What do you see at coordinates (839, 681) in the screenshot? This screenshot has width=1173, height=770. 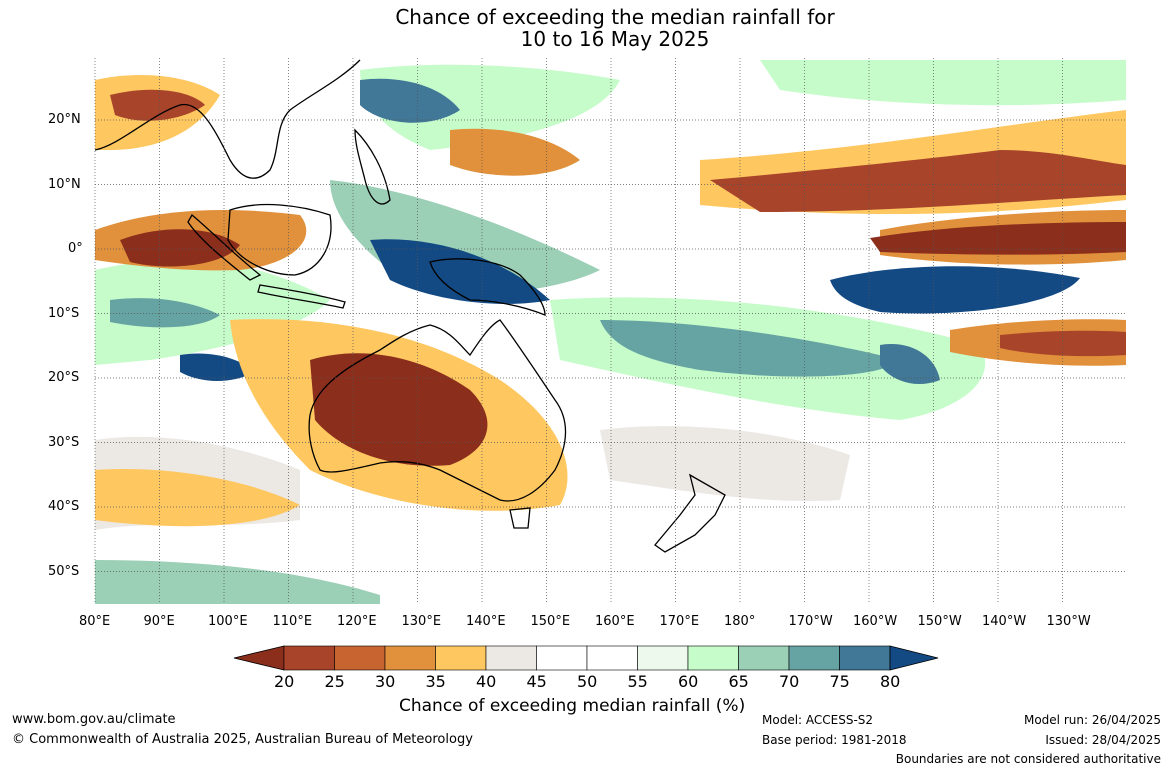 I see `colorbar-tick: 75` at bounding box center [839, 681].